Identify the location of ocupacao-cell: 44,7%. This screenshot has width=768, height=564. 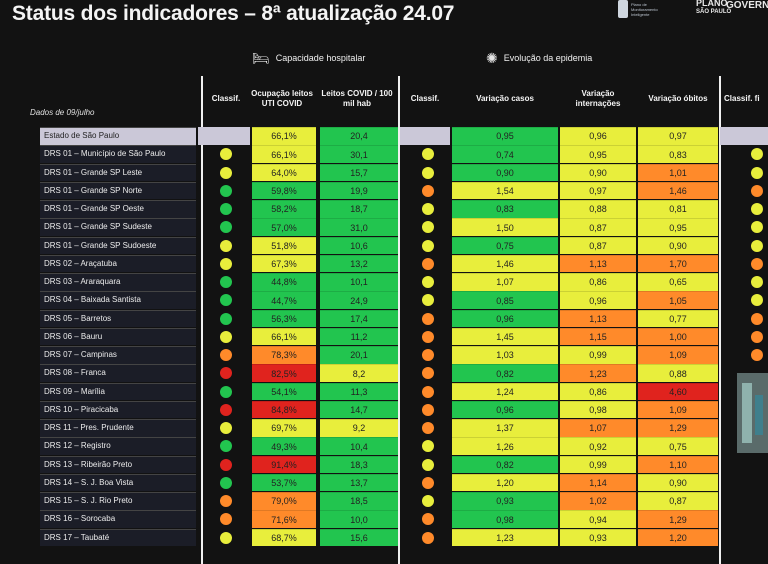
(284, 300).